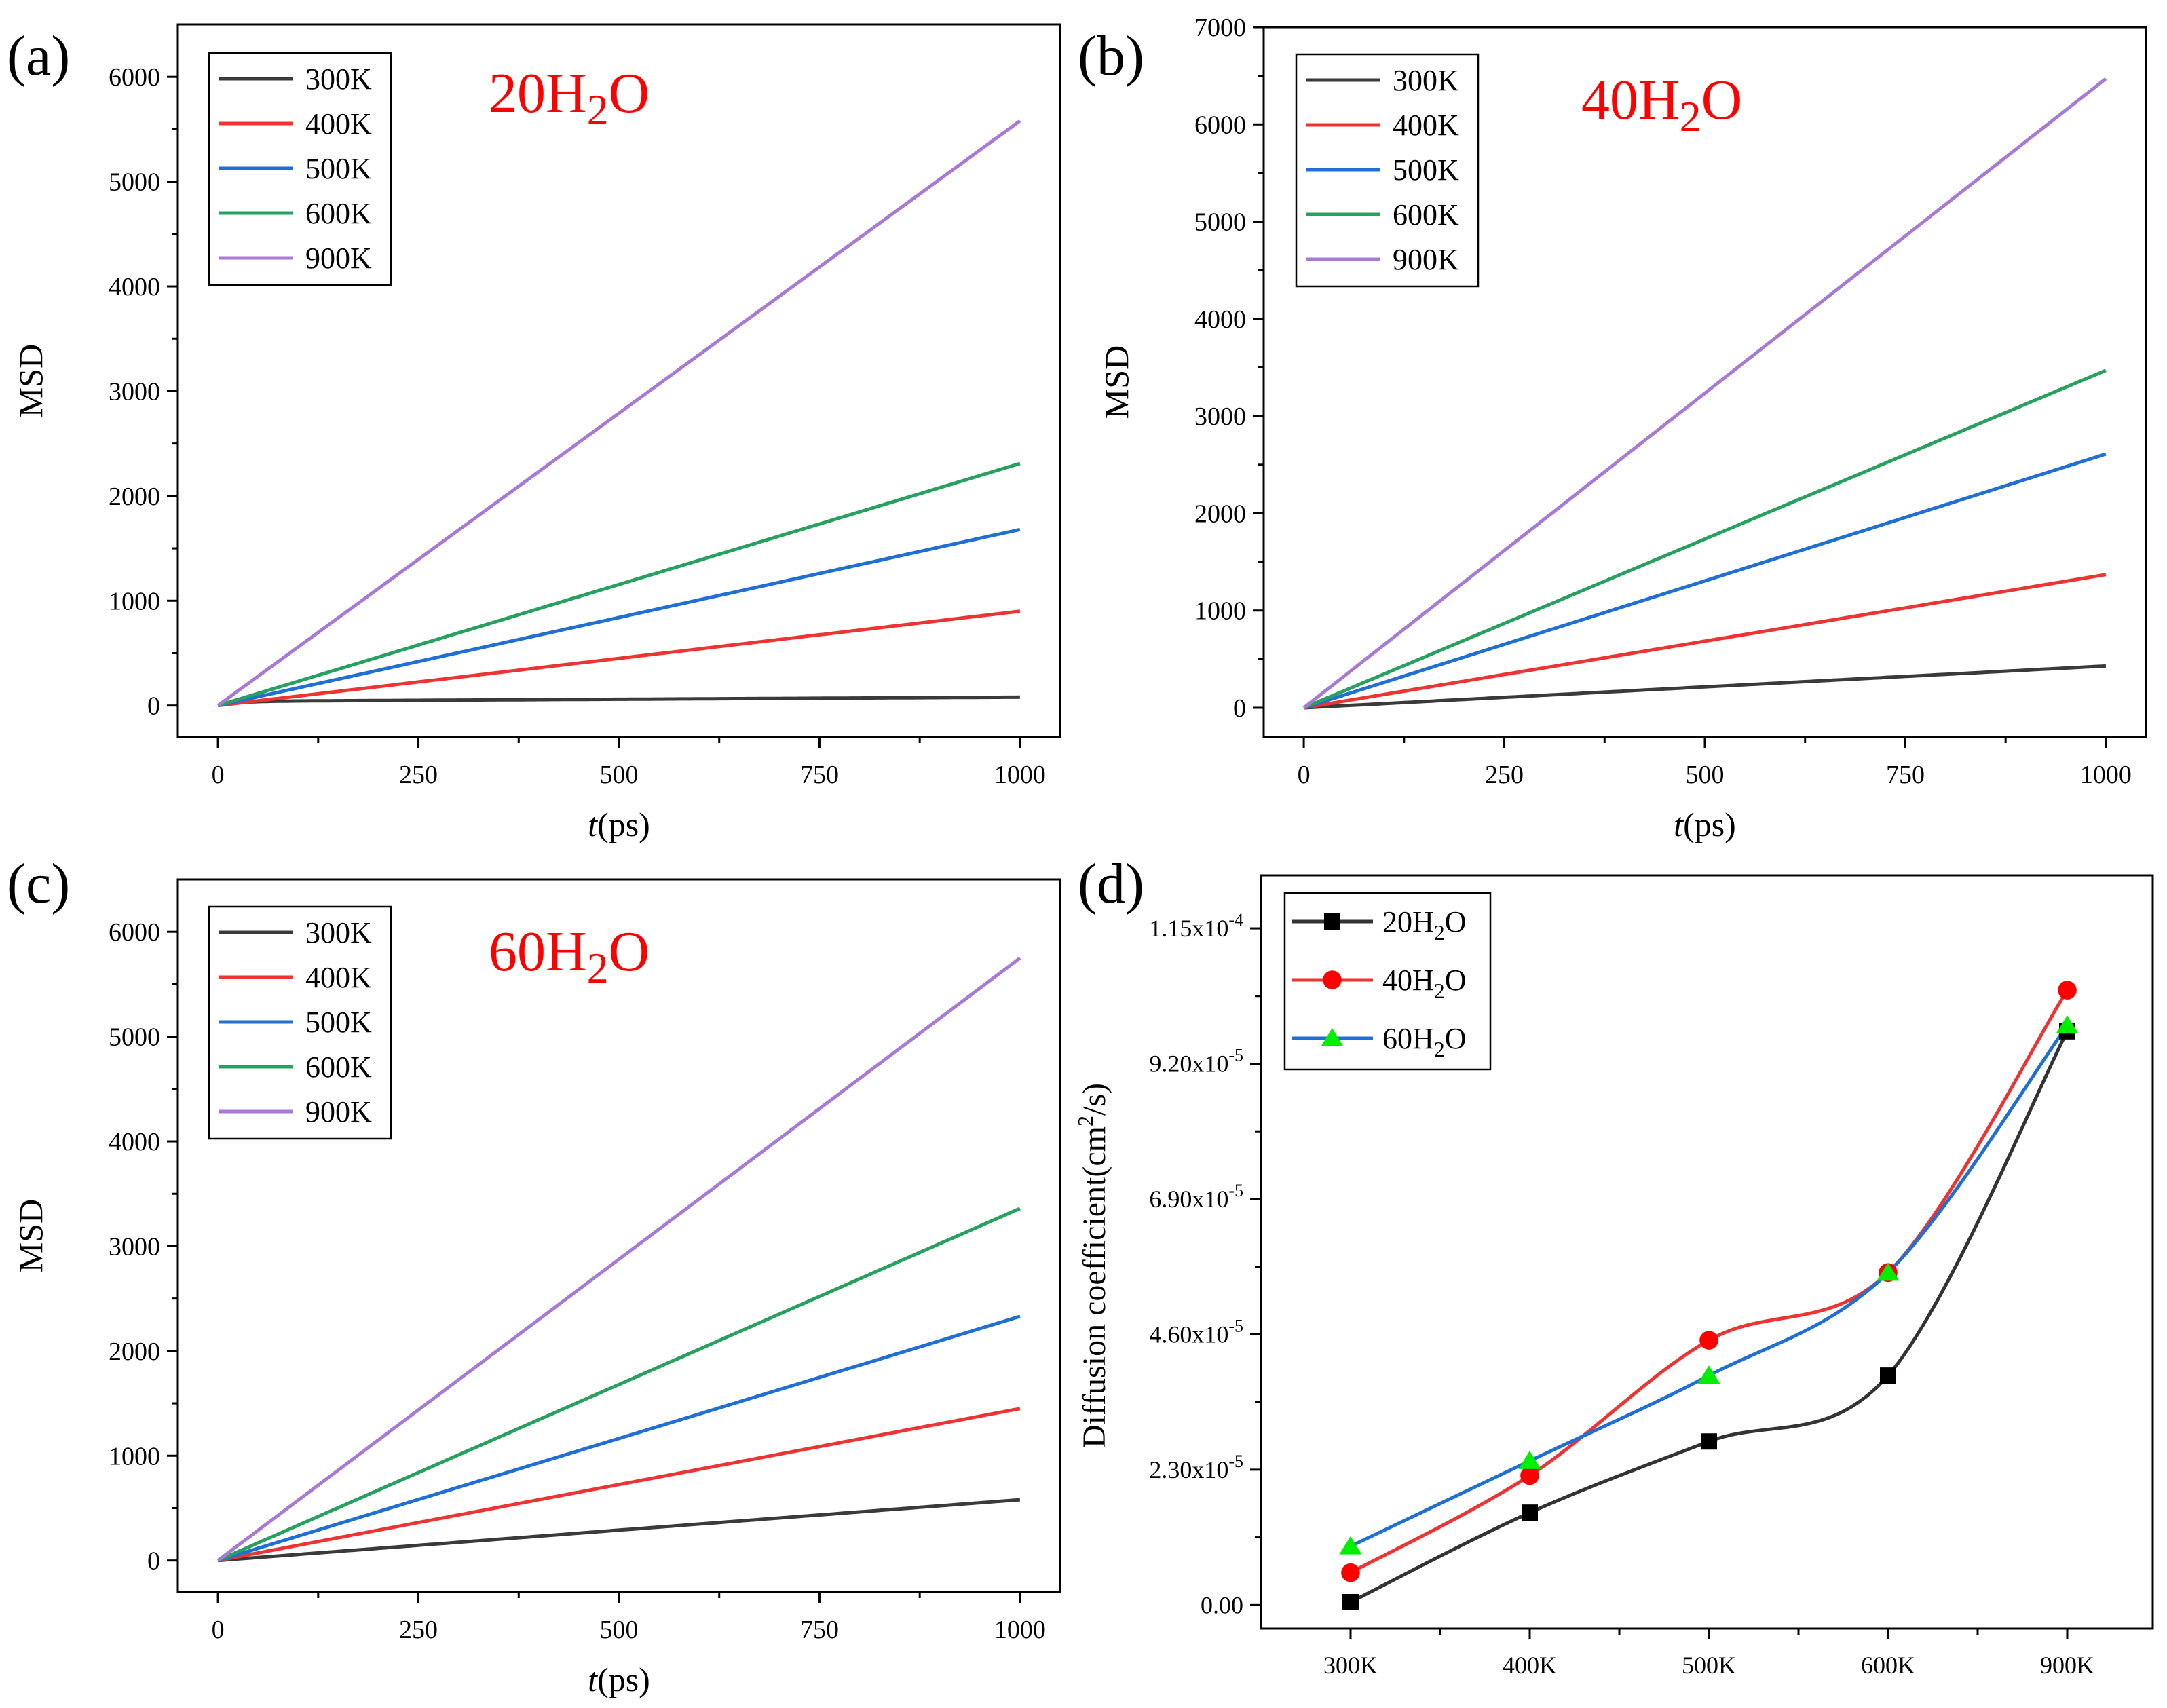 The image size is (2167, 1708). Describe the element at coordinates (1222, 1604) in the screenshot. I see `y-tick-label: 0.00` at that location.